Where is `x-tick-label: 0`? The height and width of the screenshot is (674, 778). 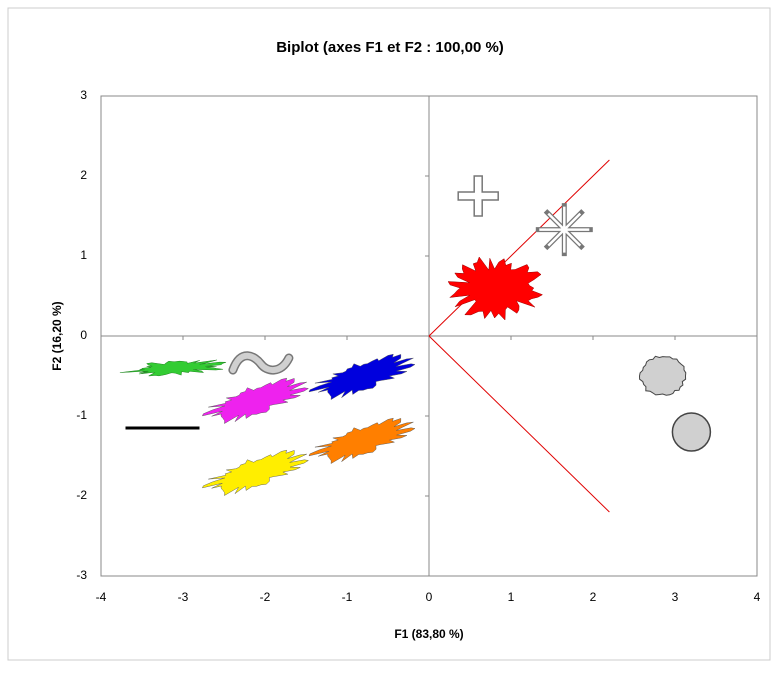 x-tick-label: 0 is located at coordinates (429, 597).